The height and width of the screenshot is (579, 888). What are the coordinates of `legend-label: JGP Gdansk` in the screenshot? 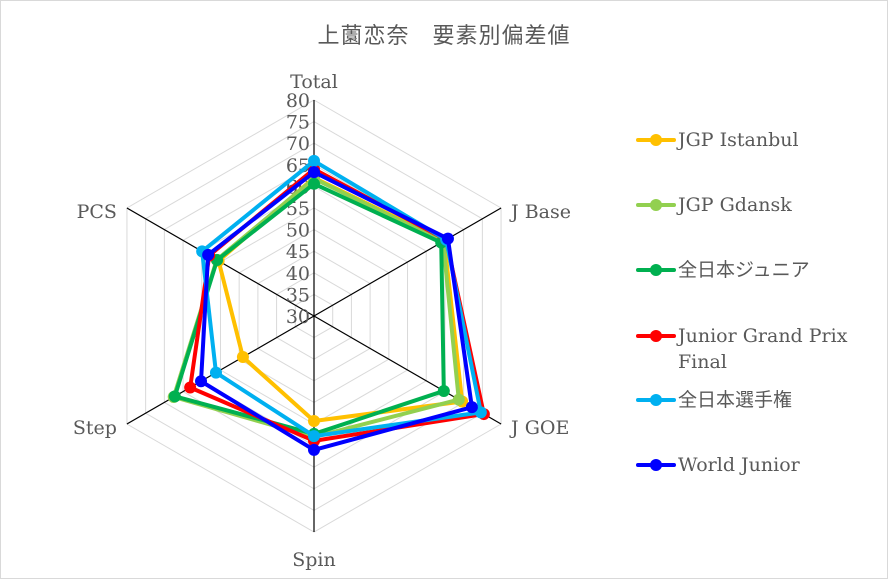 It's located at (735, 205).